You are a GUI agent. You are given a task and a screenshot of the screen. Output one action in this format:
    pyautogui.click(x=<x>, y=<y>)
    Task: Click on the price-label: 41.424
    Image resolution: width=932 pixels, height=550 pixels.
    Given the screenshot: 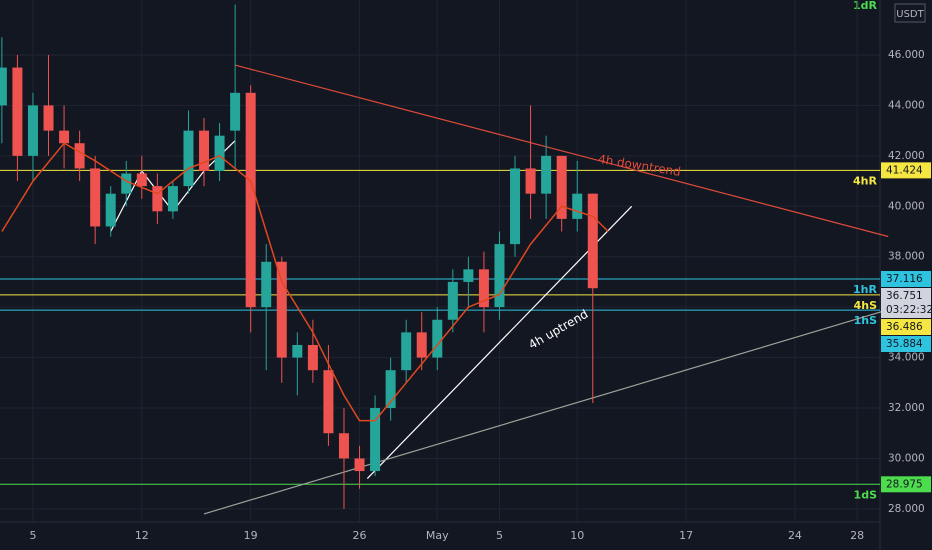 What is the action you would take?
    pyautogui.click(x=904, y=170)
    